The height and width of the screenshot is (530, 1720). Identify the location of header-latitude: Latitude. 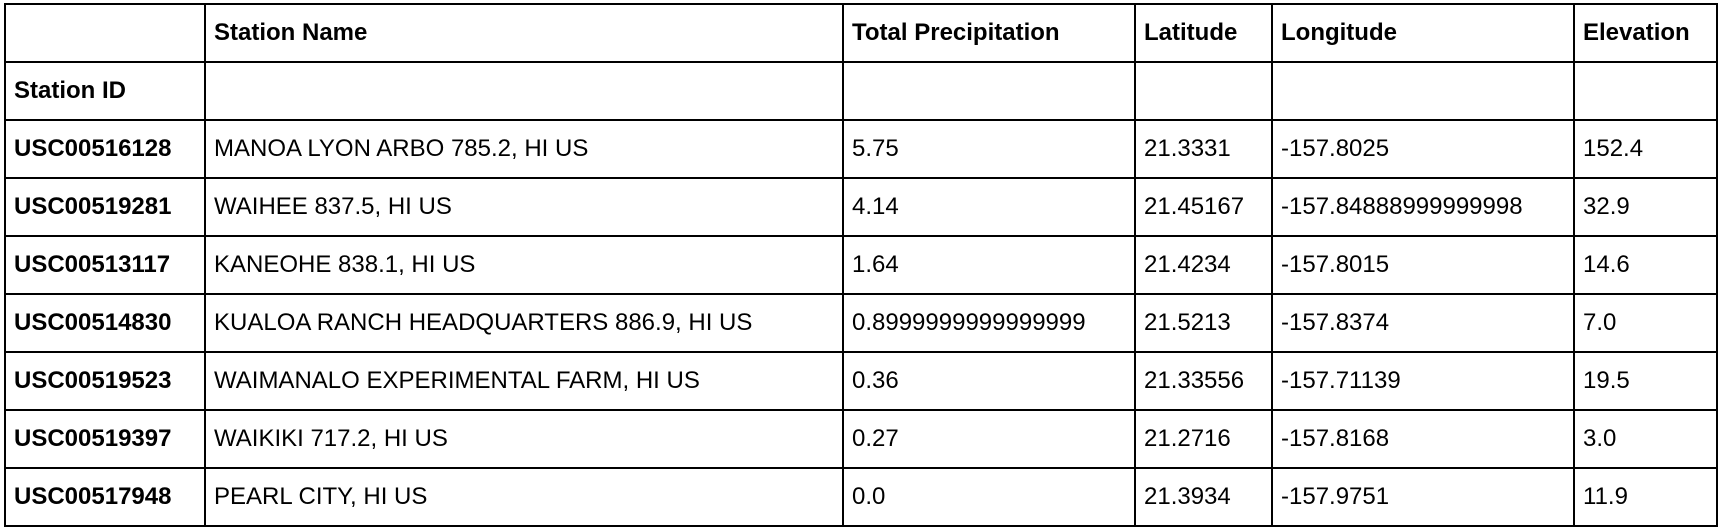
(1203, 33).